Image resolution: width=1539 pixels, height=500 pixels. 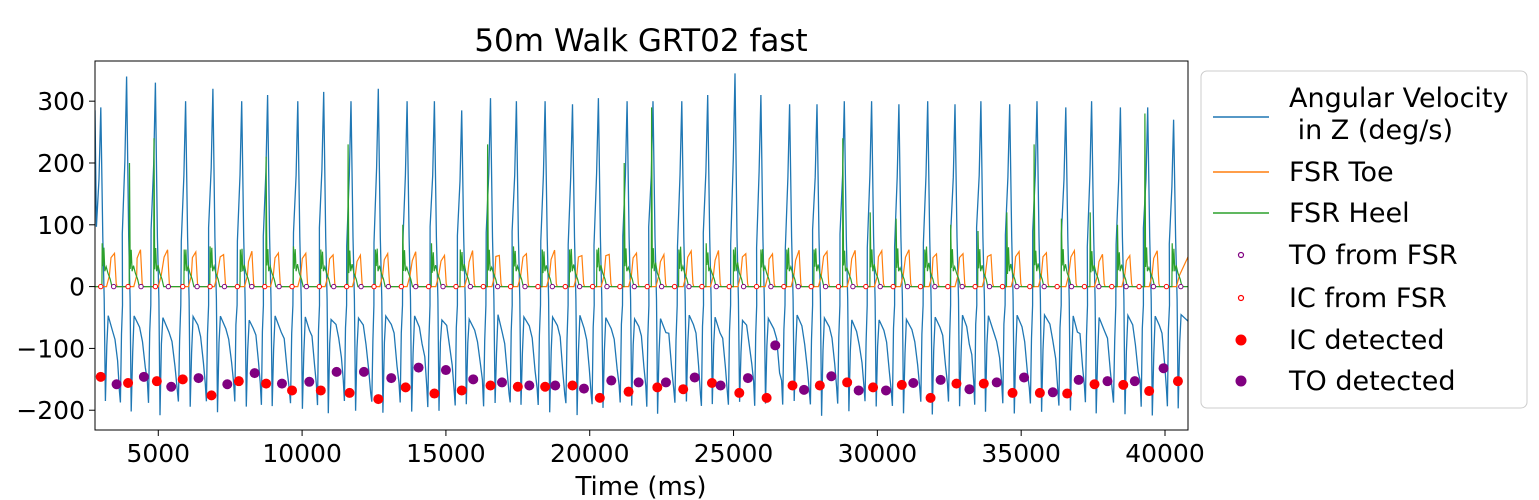 What do you see at coordinates (590, 453) in the screenshot?
I see `x-tick-label: 20000` at bounding box center [590, 453].